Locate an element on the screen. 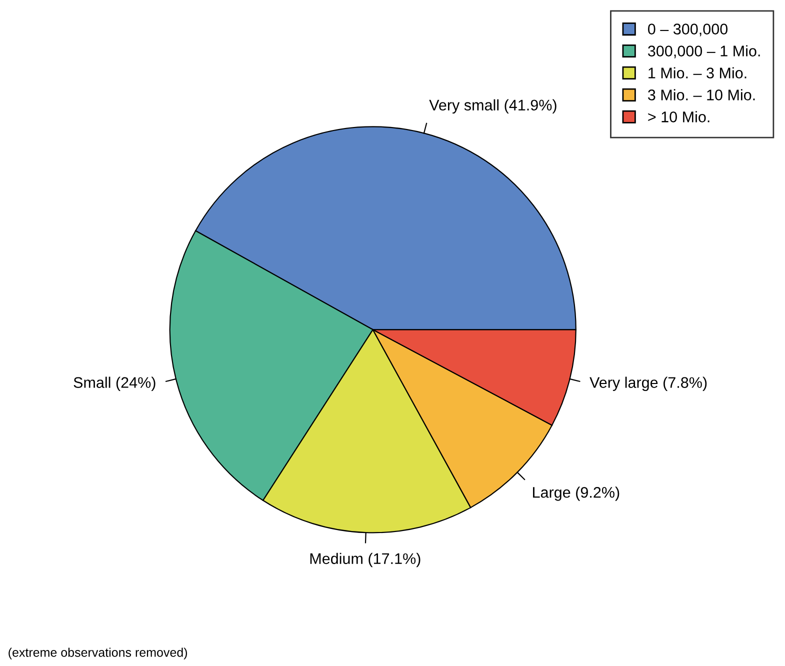 The image size is (785, 666). data-label: Small (24%) is located at coordinates (115, 383).